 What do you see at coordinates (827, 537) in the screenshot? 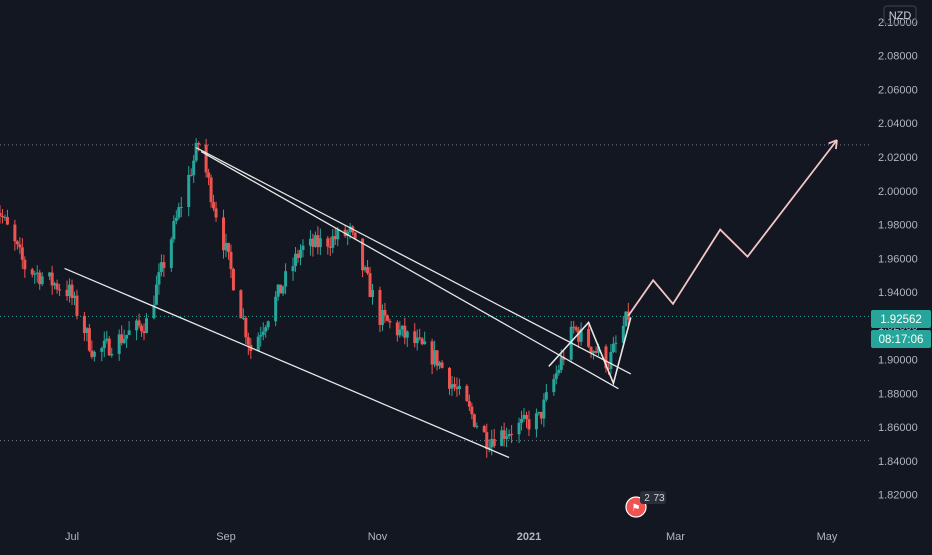
I see `x-tick-label: May` at bounding box center [827, 537].